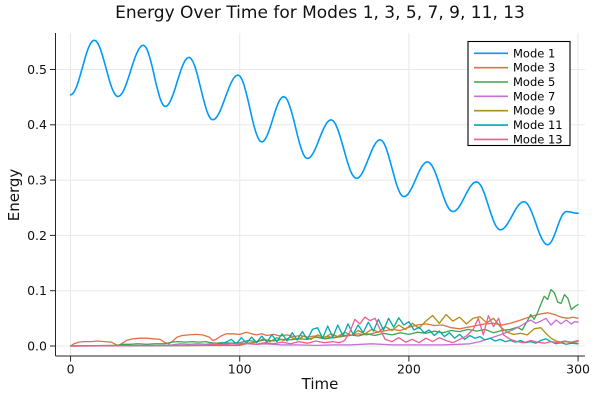 This screenshot has width=600, height=400. I want to click on x-tick-label: 0, so click(71, 369).